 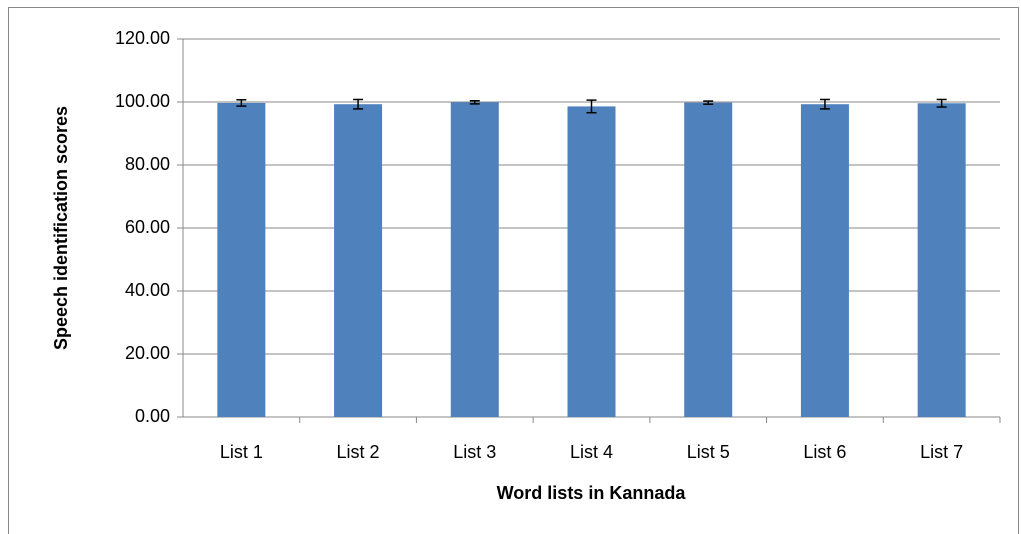 What do you see at coordinates (147, 353) in the screenshot?
I see `y-tick-label: 20.00` at bounding box center [147, 353].